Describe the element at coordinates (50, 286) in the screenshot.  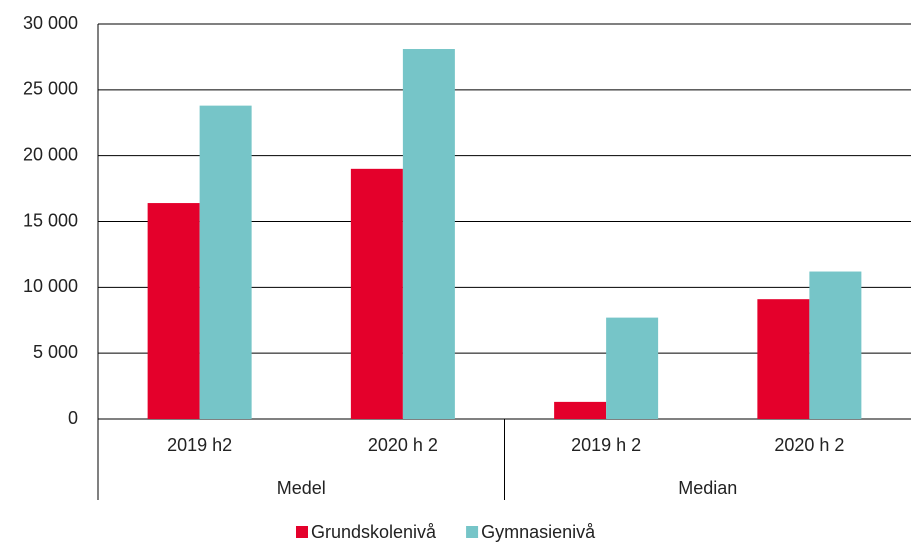
I see `y-tick-label: 10 000` at that location.